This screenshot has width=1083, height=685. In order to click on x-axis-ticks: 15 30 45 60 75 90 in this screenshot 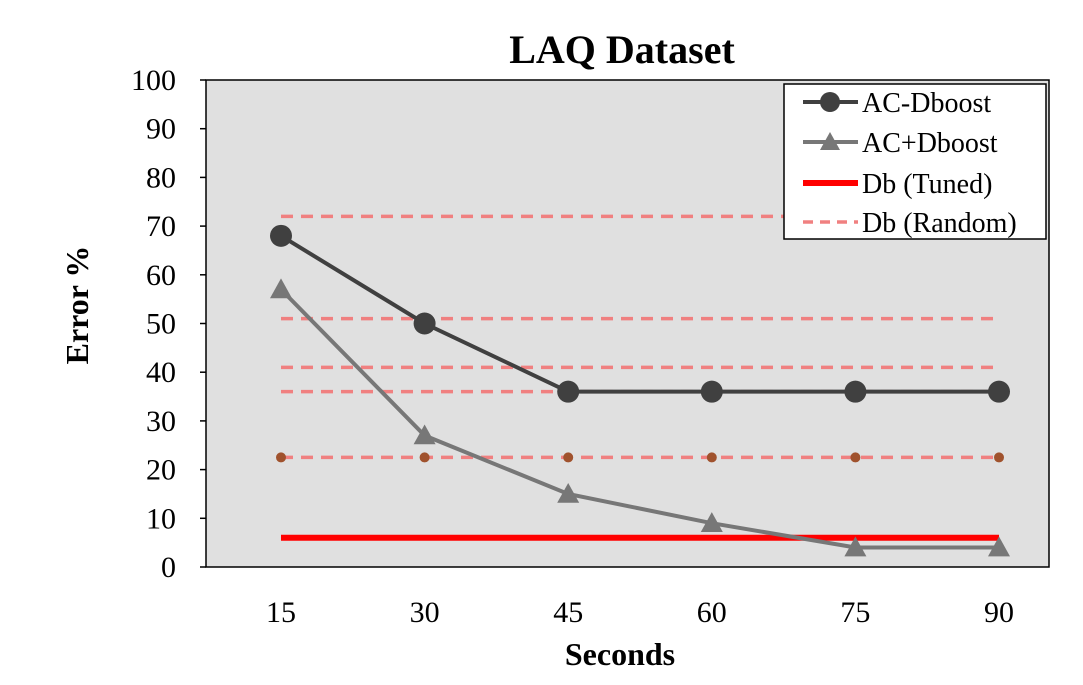, I will do `click(640, 612)`.